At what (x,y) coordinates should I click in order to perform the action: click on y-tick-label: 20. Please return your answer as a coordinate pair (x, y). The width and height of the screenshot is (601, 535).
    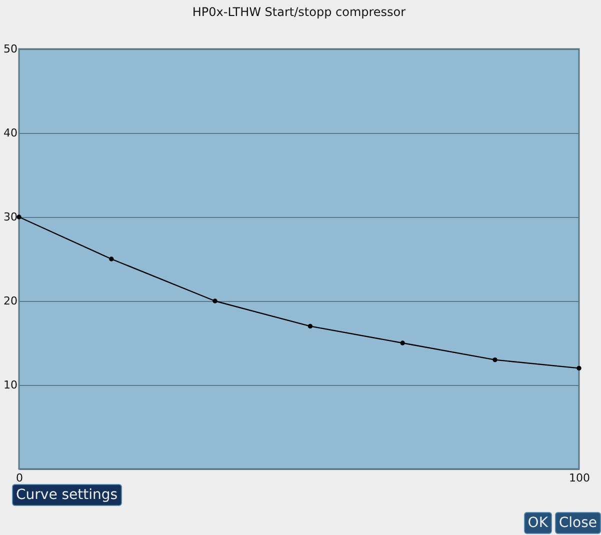
    Looking at the image, I should click on (11, 301).